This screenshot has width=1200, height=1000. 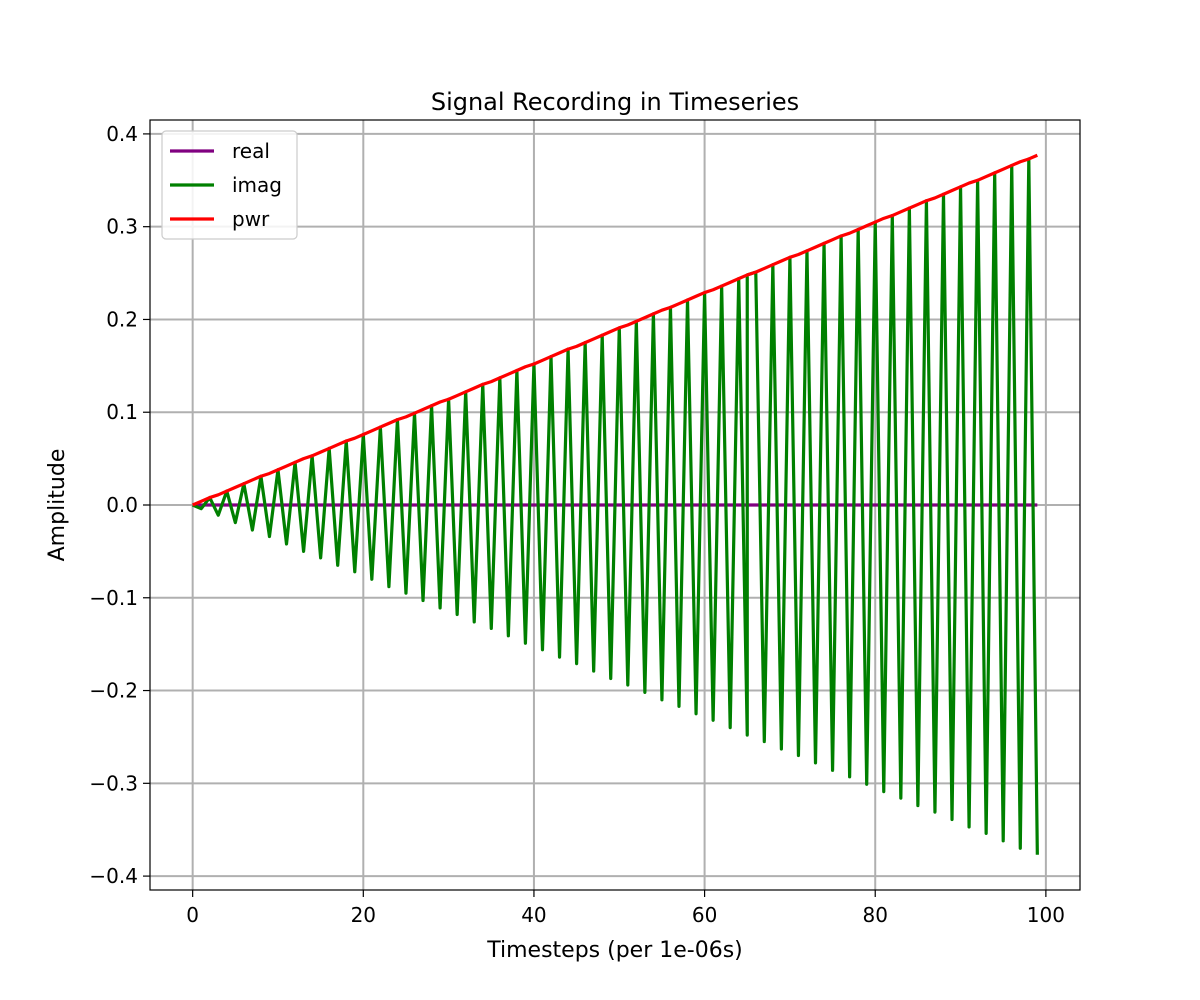 I want to click on legend: real imag pwr, so click(x=229, y=185).